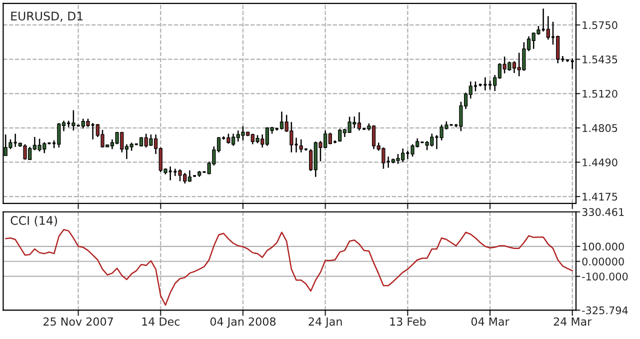  Describe the element at coordinates (325, 322) in the screenshot. I see `x-tick-label: 24 Jan` at that location.